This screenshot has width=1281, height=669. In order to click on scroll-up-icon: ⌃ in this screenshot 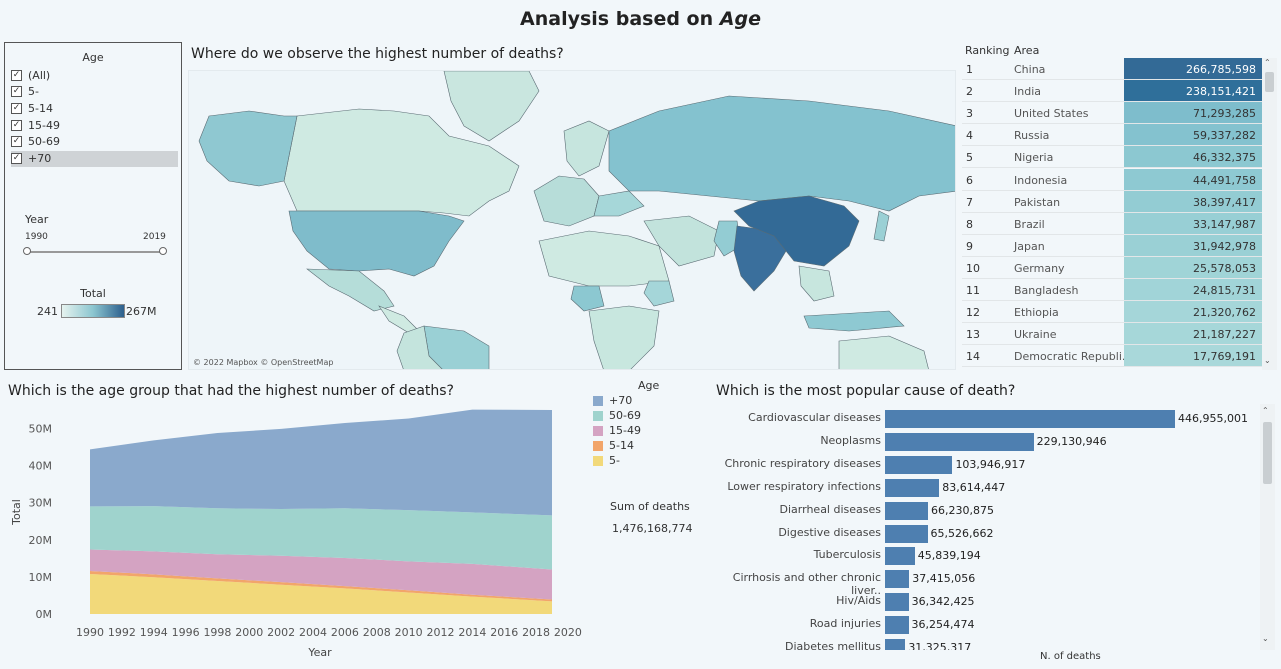, I will do `click(1267, 62)`.